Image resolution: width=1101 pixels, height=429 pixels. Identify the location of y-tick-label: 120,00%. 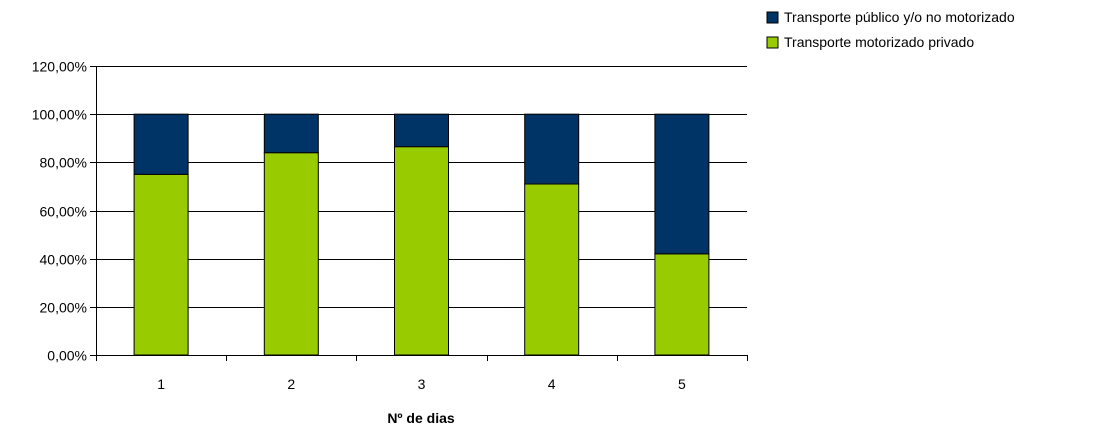
(59, 67).